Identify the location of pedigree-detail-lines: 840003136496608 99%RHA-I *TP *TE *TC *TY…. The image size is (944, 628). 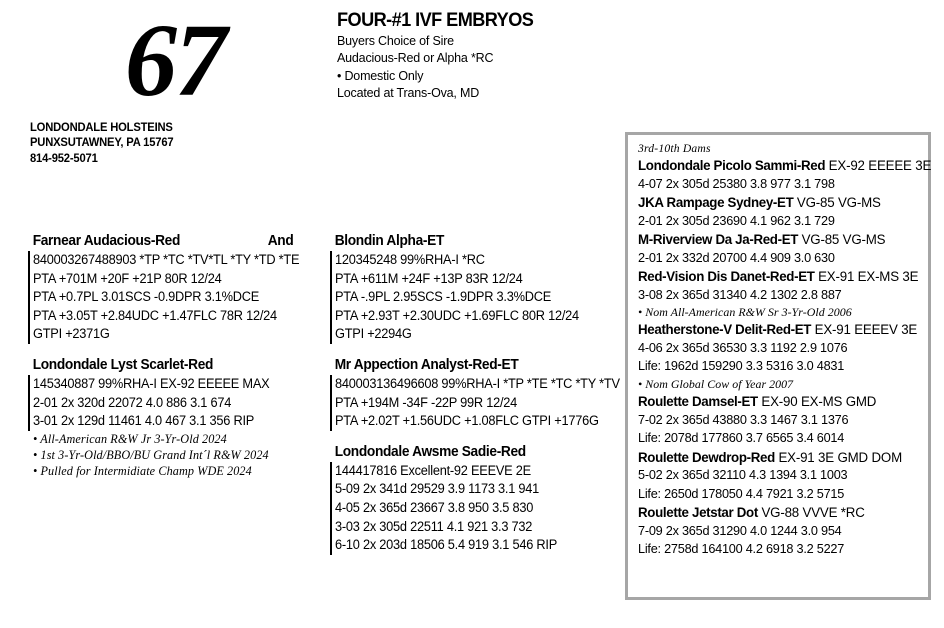
(475, 403).